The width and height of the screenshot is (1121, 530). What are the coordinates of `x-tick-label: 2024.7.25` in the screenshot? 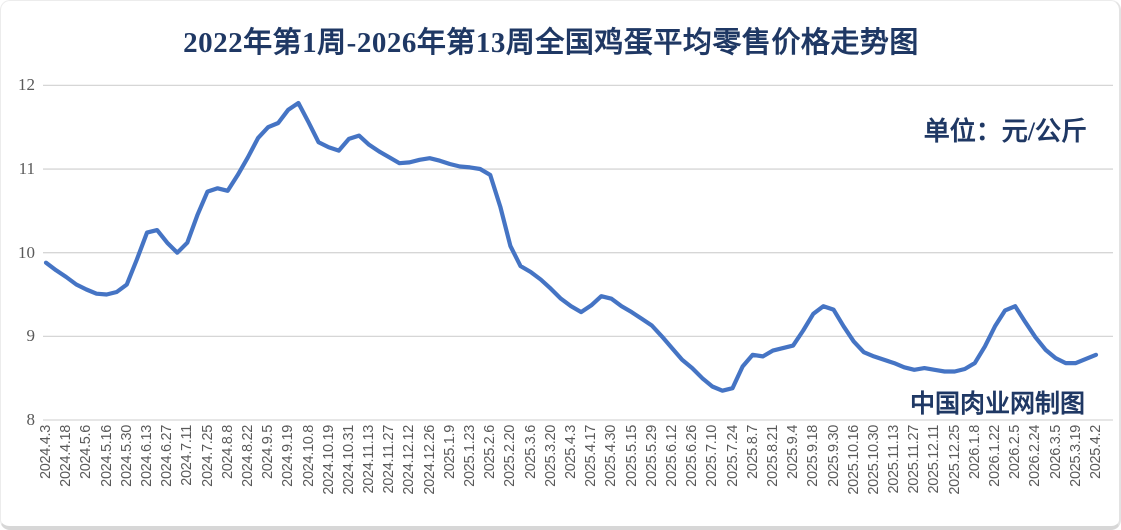 It's located at (207, 456).